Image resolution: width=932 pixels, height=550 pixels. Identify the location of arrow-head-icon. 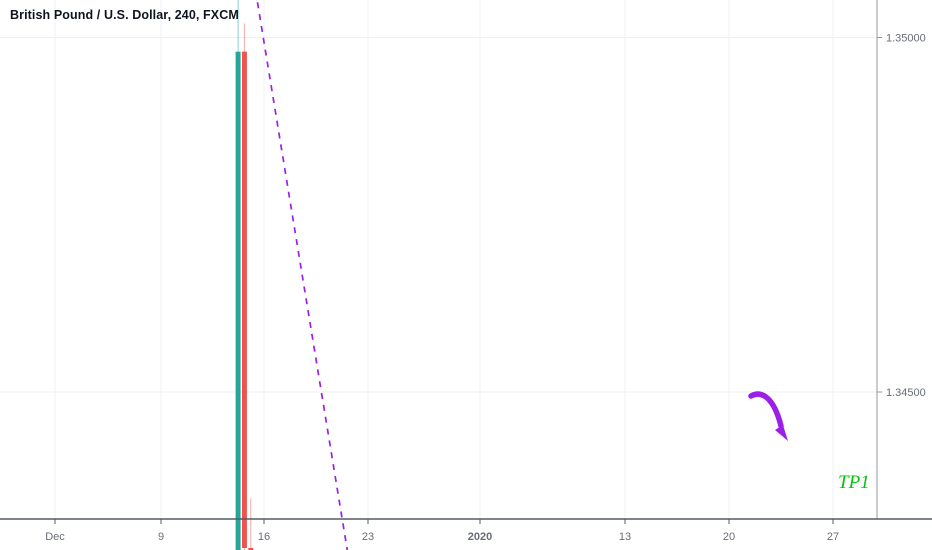
(781, 433).